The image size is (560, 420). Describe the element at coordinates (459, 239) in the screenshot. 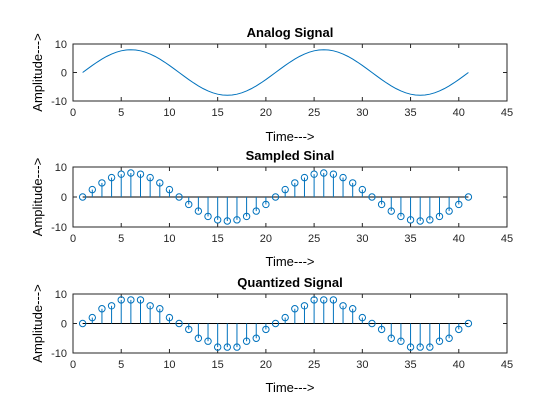

I see `sampled-signal-xtick-label: 40` at that location.